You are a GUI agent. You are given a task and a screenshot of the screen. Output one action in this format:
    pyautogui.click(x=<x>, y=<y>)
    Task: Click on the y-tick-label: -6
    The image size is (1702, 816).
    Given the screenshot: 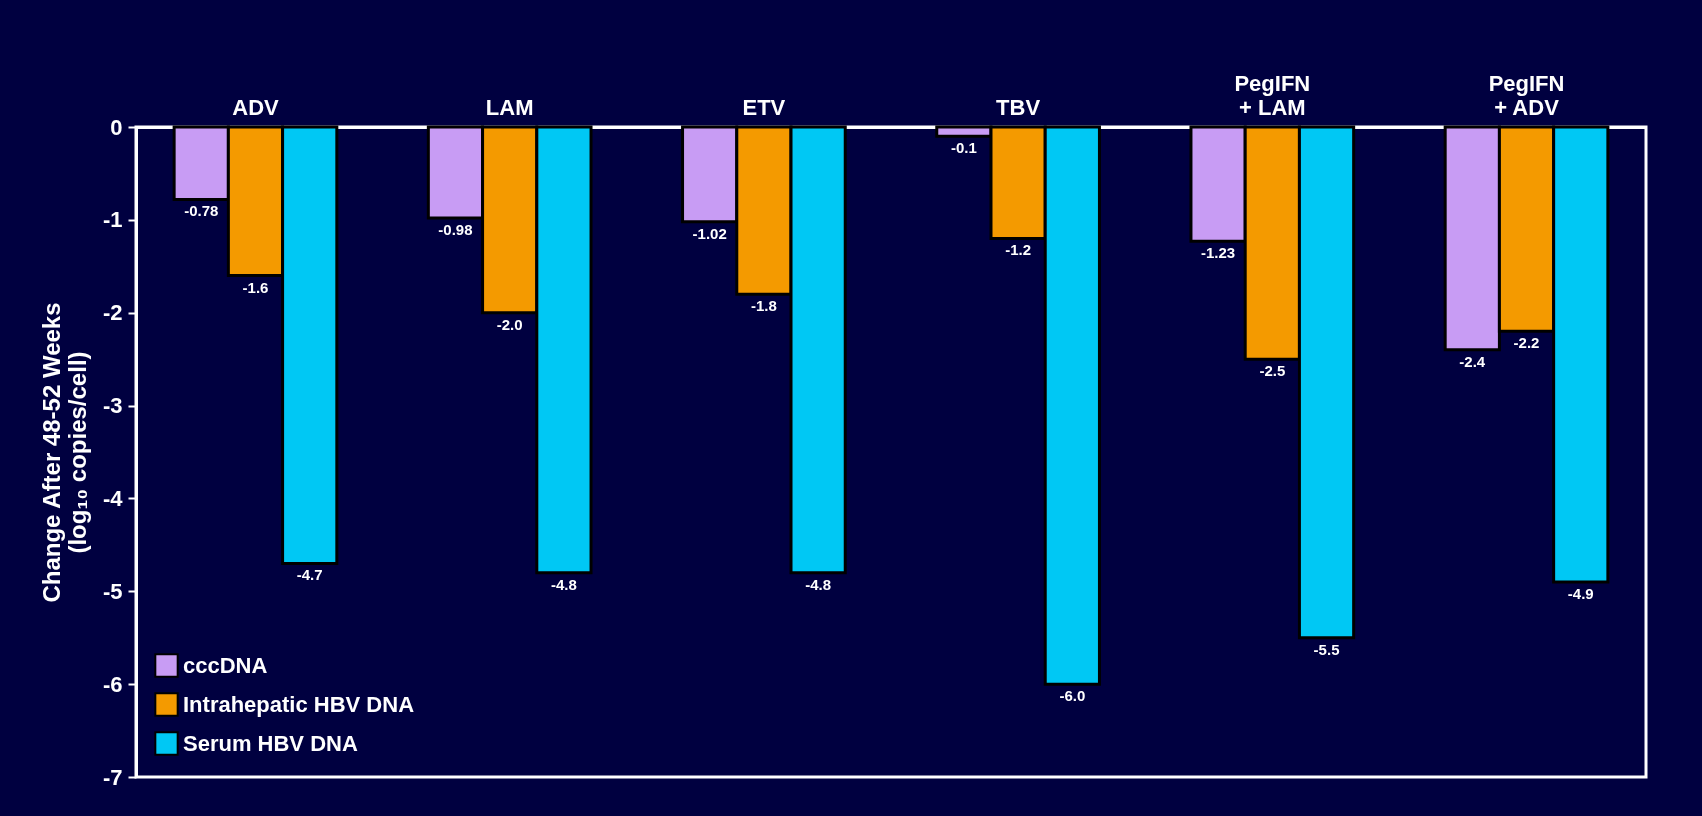 What is the action you would take?
    pyautogui.click(x=112, y=684)
    